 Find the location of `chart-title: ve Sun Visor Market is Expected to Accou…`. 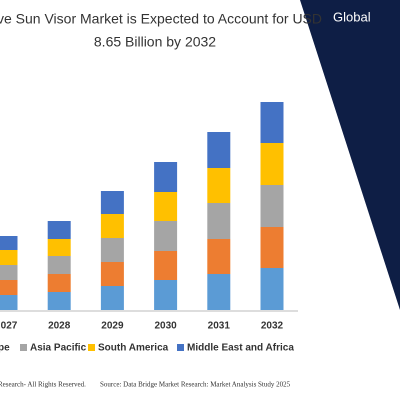

chart-title: ve Sun Visor Market is Expected to Accou… is located at coordinates (161, 19).